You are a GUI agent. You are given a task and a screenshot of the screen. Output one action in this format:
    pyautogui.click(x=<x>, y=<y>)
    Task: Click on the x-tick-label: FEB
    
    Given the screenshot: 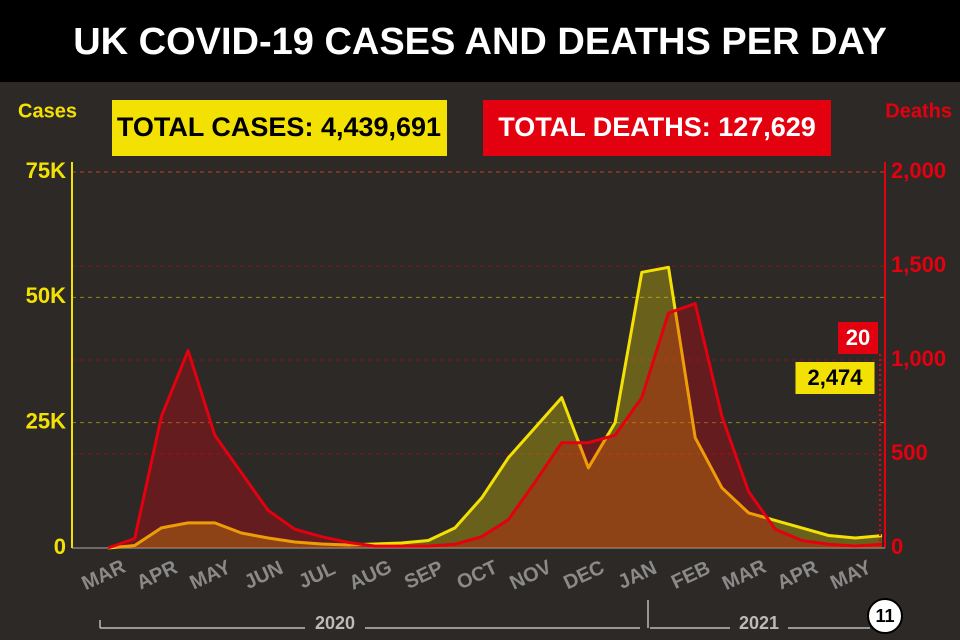 What is the action you would take?
    pyautogui.click(x=691, y=575)
    